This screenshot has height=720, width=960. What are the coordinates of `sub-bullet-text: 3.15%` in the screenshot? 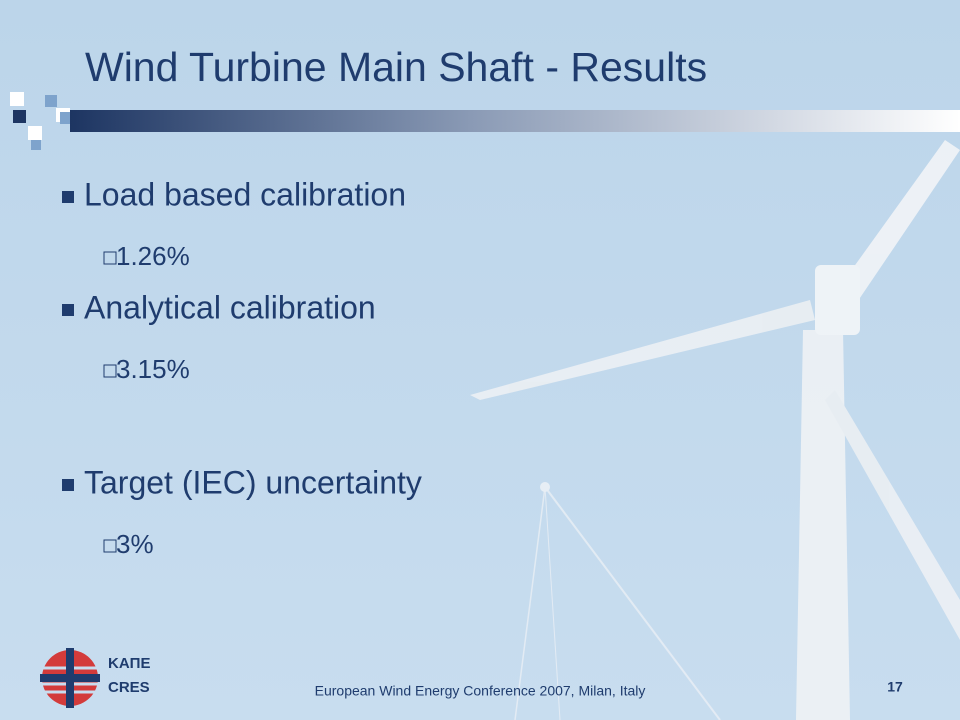 It's located at (153, 369).